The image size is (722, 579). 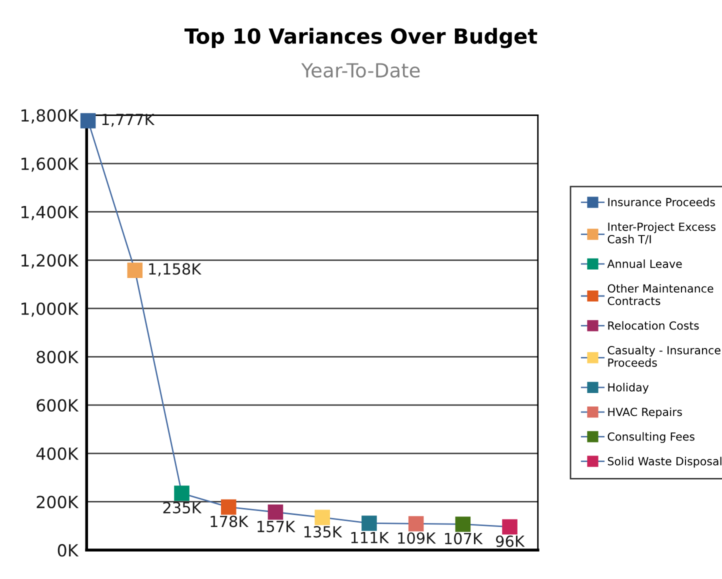 I want to click on data-label: 111K, so click(x=370, y=538).